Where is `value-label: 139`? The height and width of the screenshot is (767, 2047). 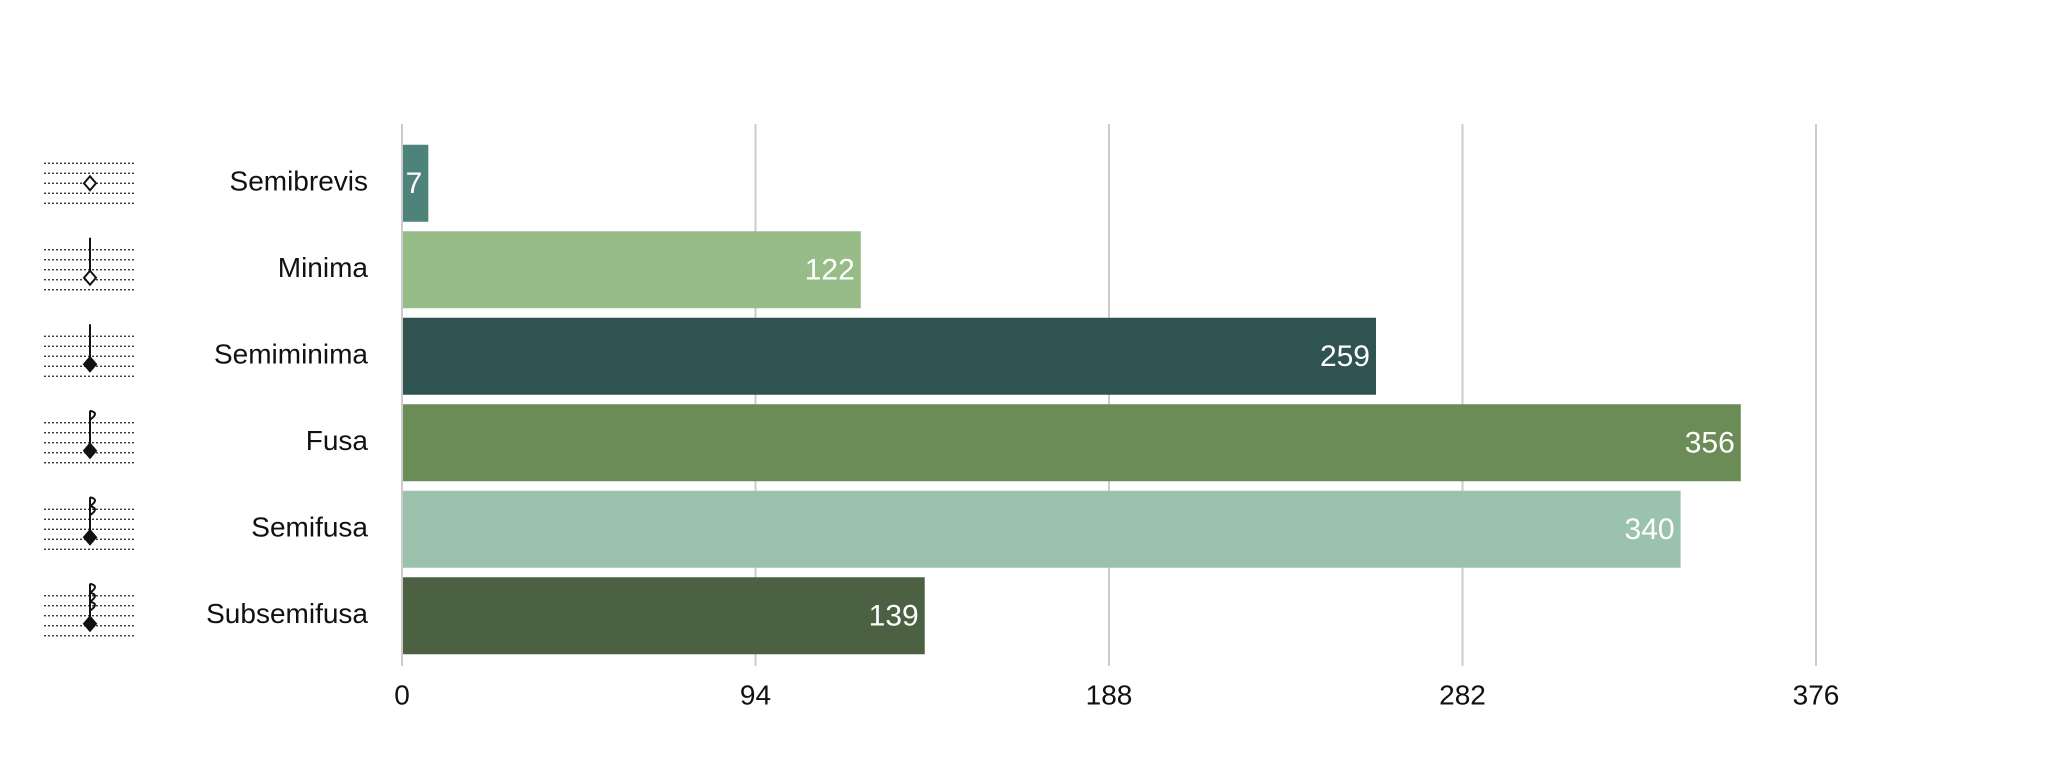 value-label: 139 is located at coordinates (894, 616).